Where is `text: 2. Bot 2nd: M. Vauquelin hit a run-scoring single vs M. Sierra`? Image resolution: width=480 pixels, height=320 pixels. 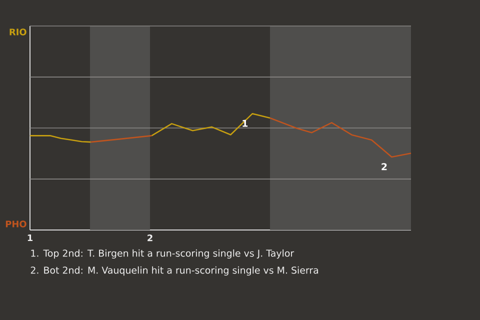
text: 2. Bot 2nd: M. Vauquelin hit a run-scoring single vs M. Sierra is located at coordinates (174, 271).